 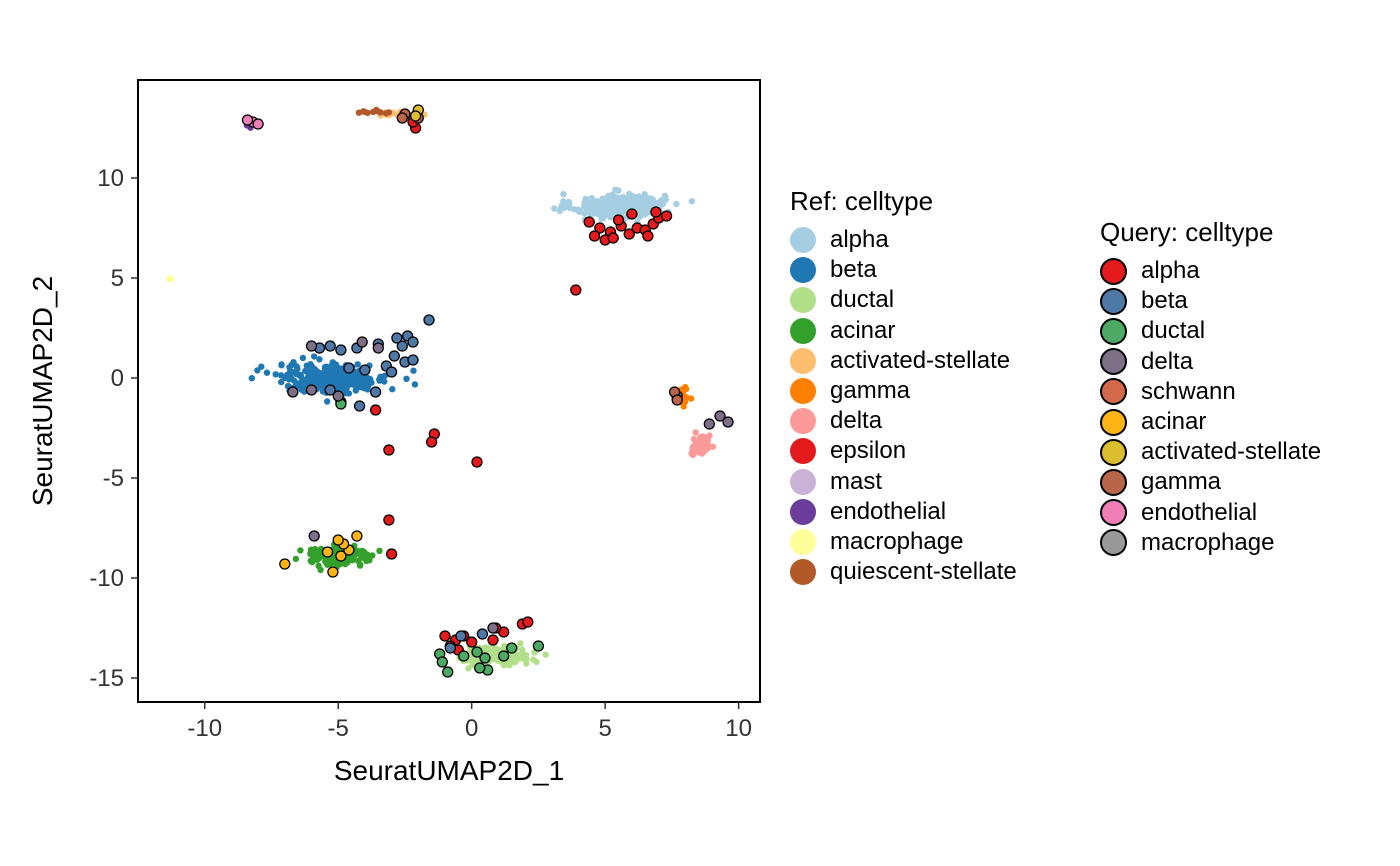 What do you see at coordinates (1210, 422) in the screenshot?
I see `query-legend-item-acinar: acinar` at bounding box center [1210, 422].